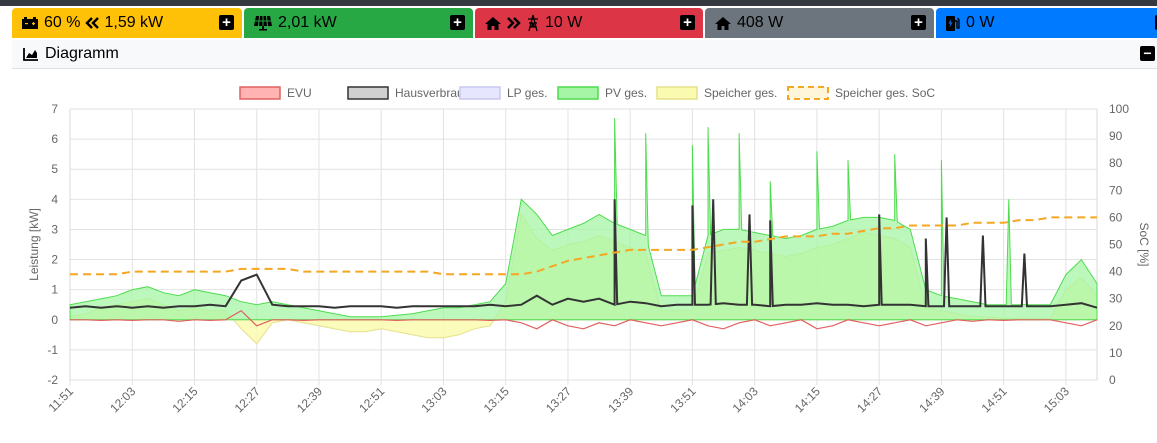 The height and width of the screenshot is (443, 1157). What do you see at coordinates (918, 22) in the screenshot?
I see `expand-house-button: +` at bounding box center [918, 22].